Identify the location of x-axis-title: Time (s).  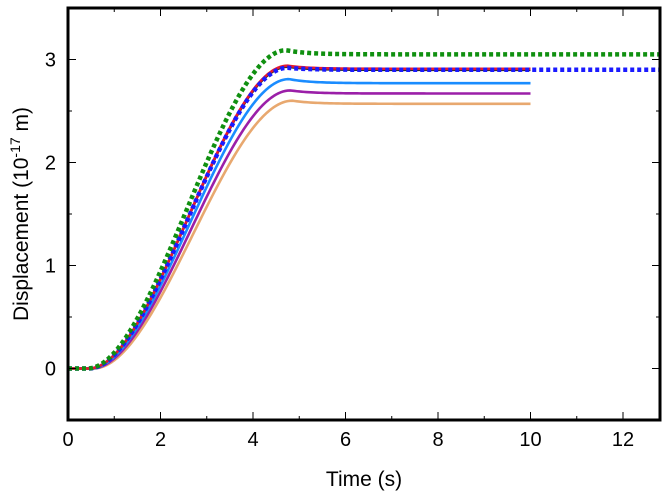
(364, 479).